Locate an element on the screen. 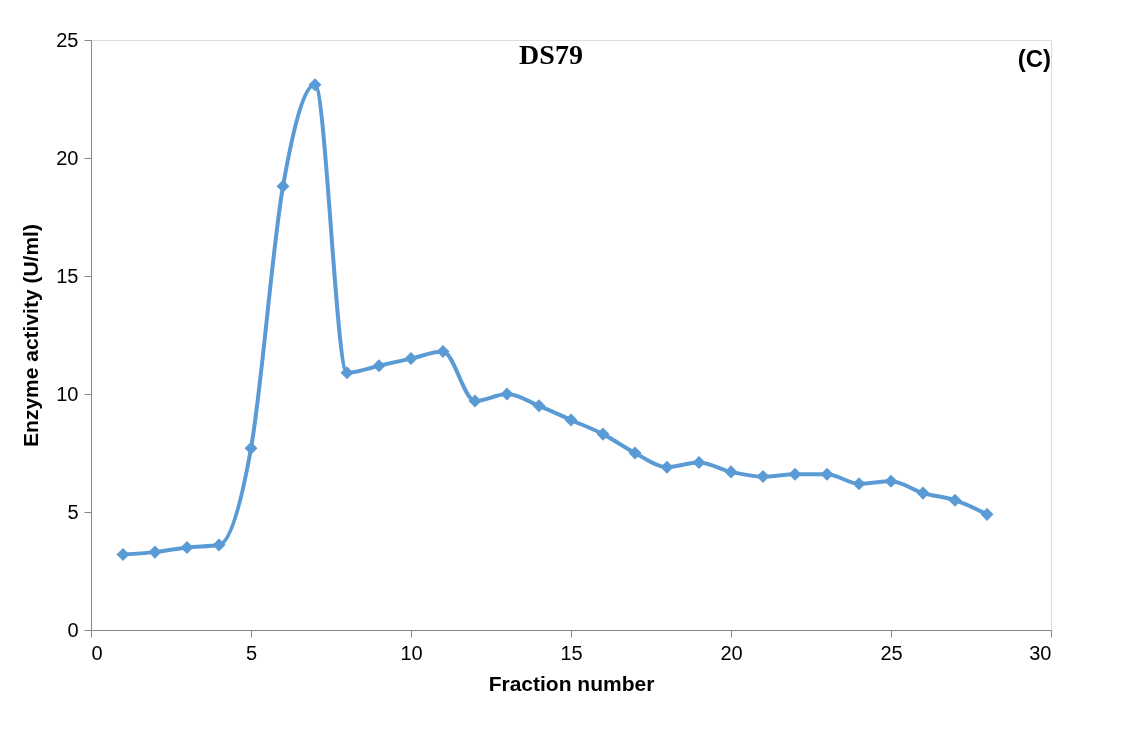 The height and width of the screenshot is (754, 1145). x-tick-label: 20 is located at coordinates (731, 652).